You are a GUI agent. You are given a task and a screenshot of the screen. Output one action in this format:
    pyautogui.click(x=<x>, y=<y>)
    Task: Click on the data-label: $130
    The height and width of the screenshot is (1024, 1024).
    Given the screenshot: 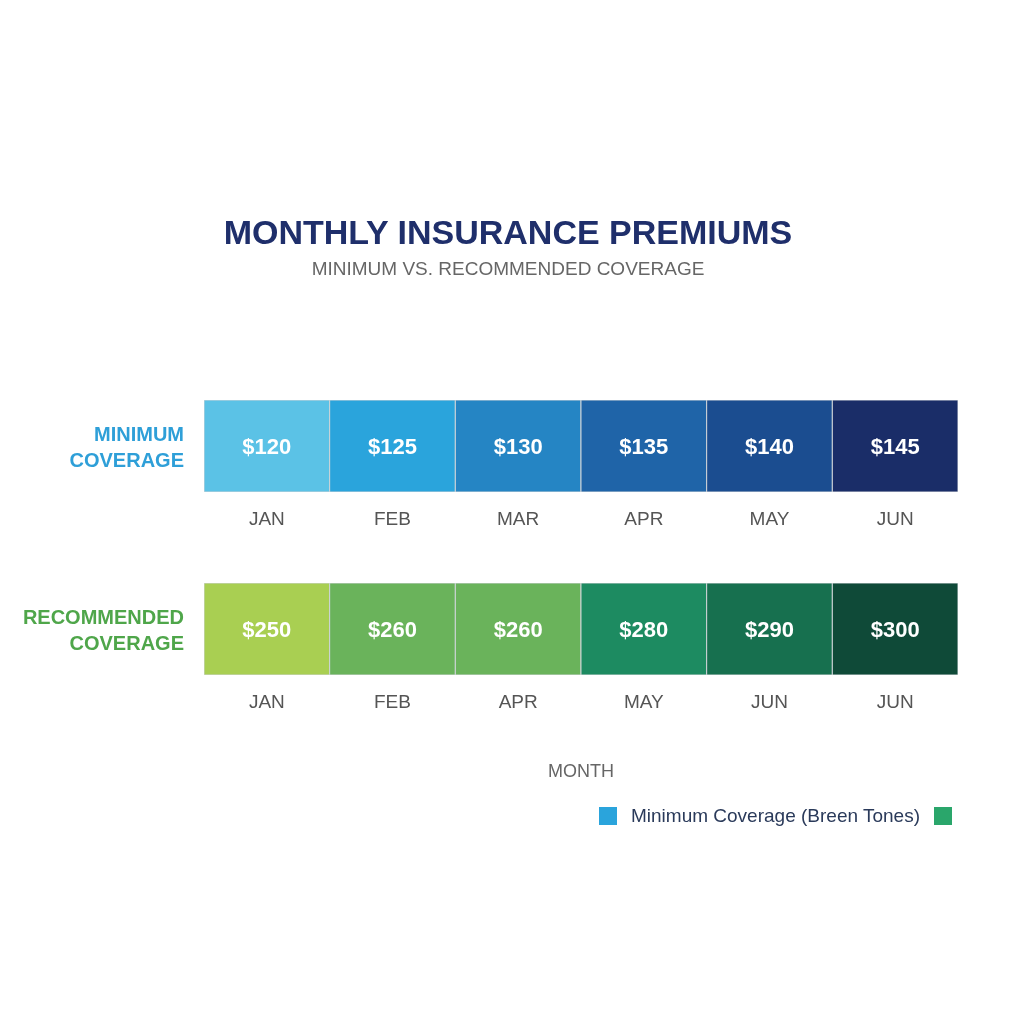 What is the action you would take?
    pyautogui.click(x=518, y=446)
    